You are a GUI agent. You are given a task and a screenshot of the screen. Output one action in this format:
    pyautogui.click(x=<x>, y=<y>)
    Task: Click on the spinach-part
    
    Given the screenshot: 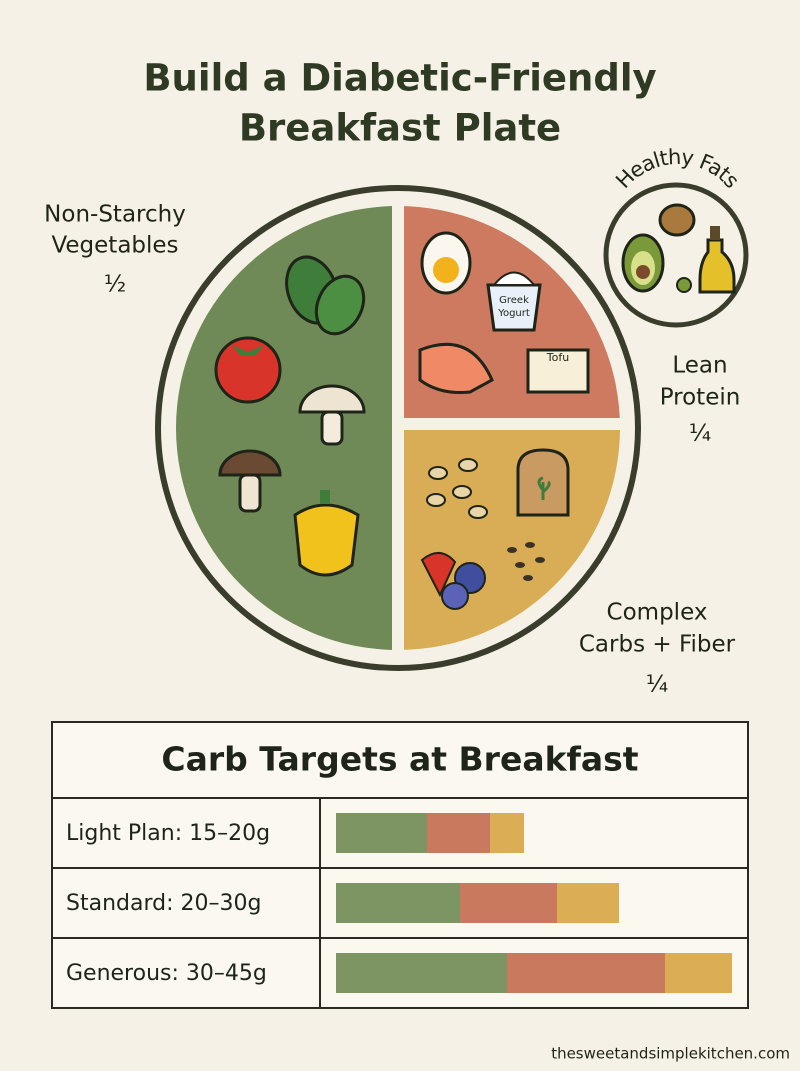 What is the action you would take?
    pyautogui.click(x=340, y=305)
    